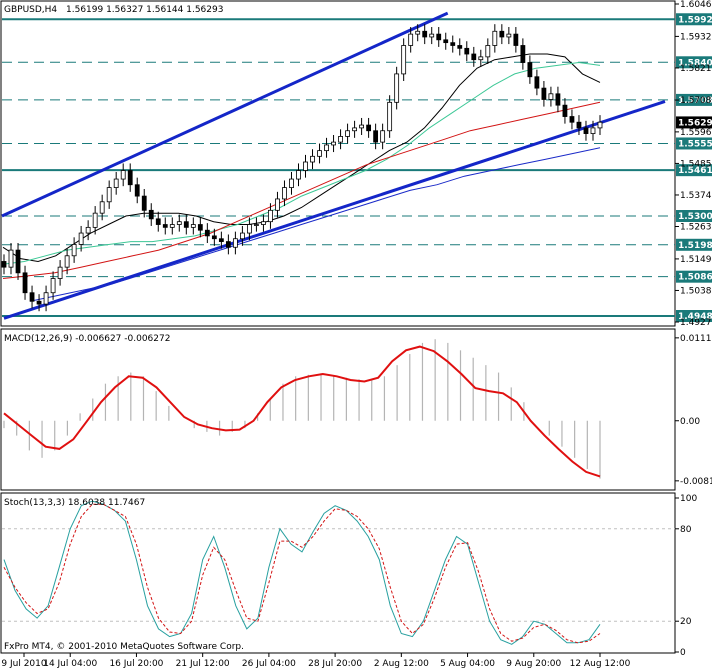 This screenshot has width=712, height=670. I want to click on macd-tick-label: 0.011180, so click(696, 339).